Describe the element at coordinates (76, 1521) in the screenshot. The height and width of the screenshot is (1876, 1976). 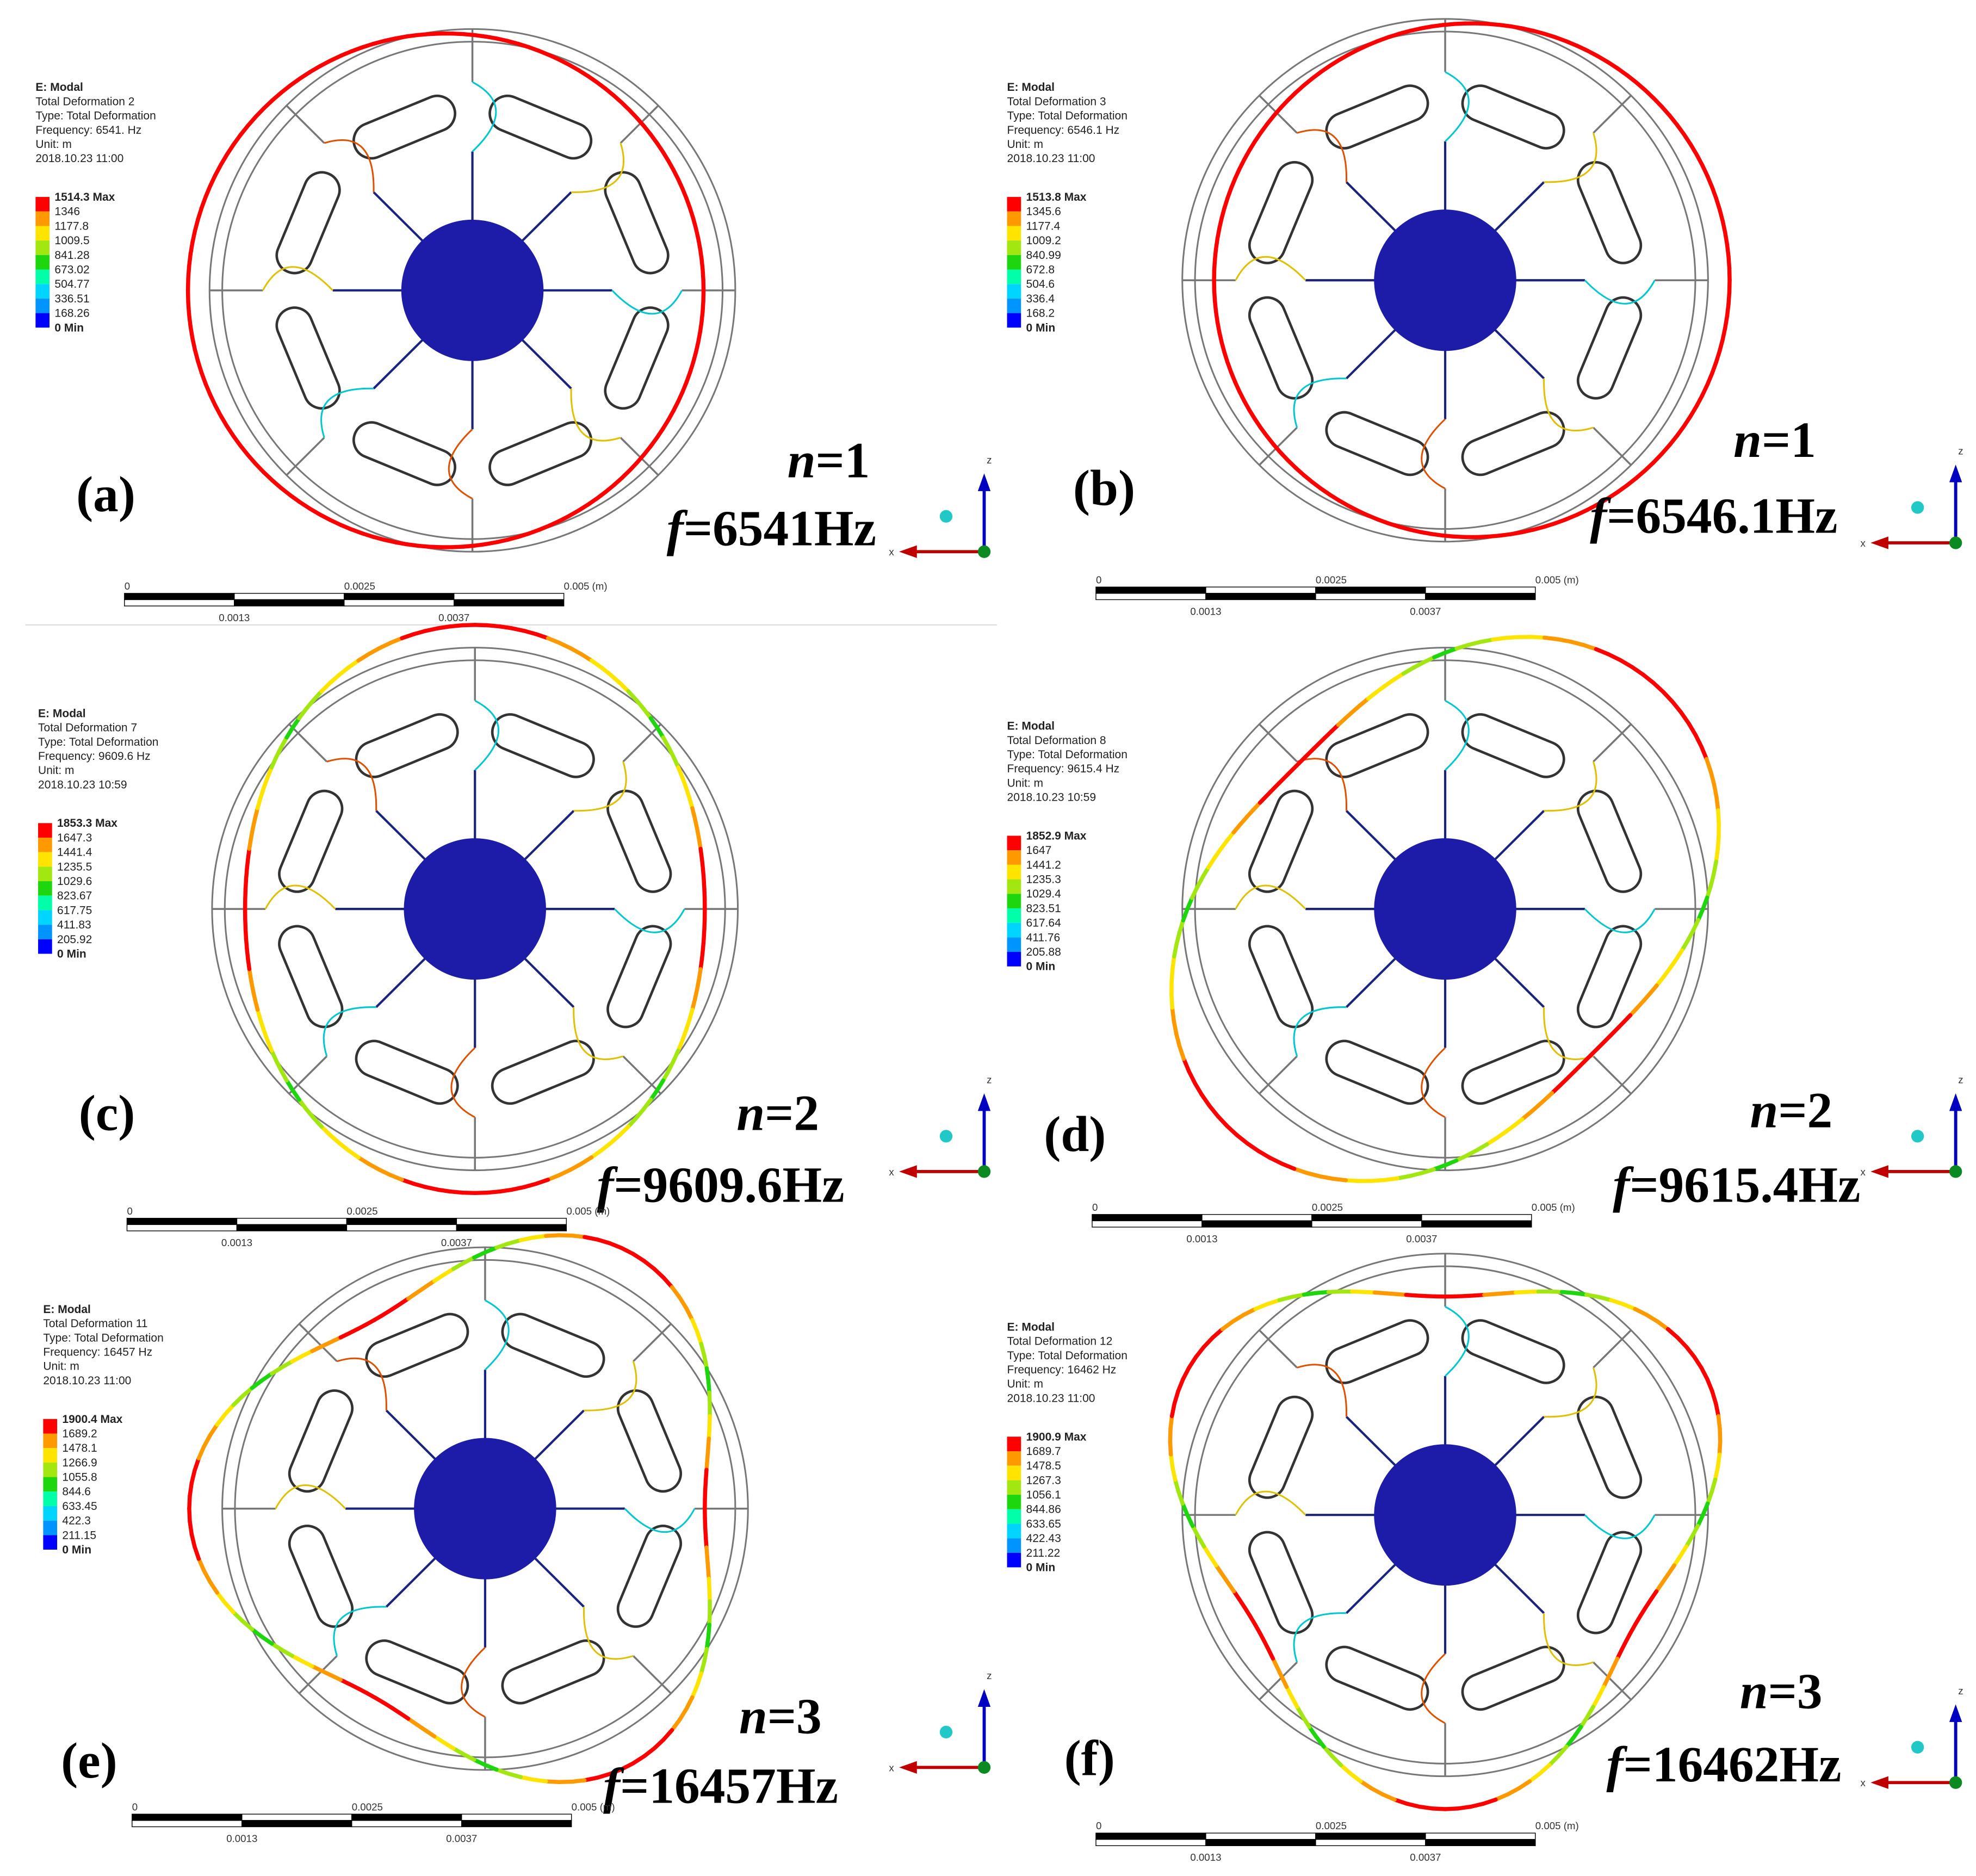
I see `legend-value: 422.3` at that location.